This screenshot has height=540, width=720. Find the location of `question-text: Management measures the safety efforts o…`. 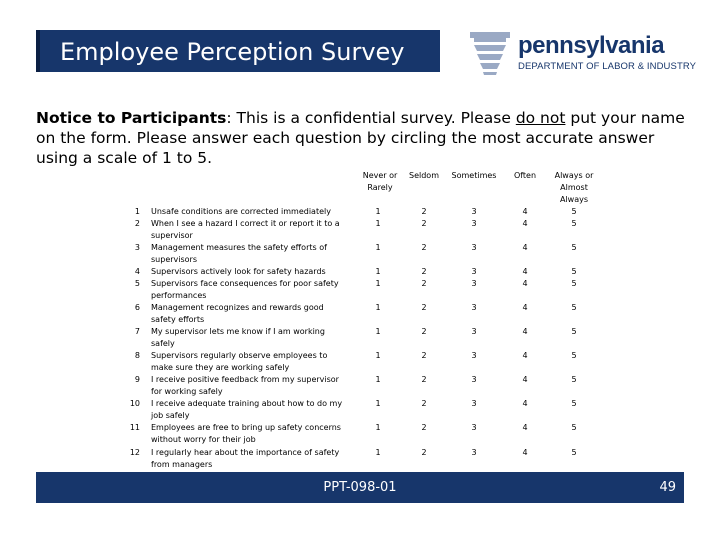

question-text: Management measures the safety efforts o… is located at coordinates (239, 253).